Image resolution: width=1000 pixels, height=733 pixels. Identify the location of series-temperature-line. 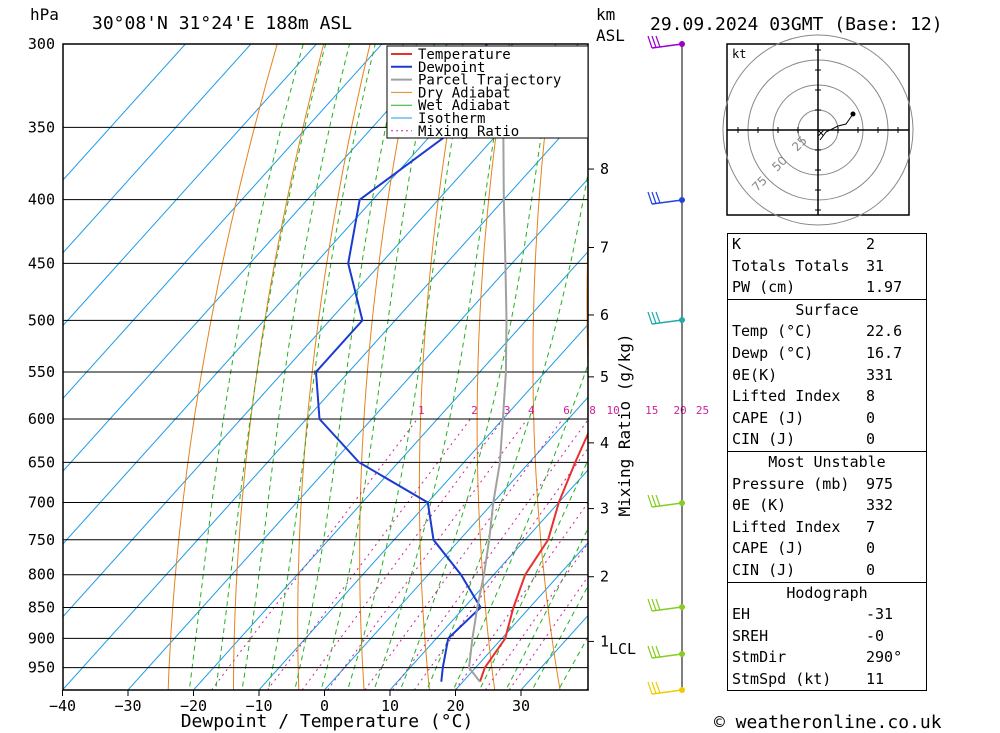
(533, 557).